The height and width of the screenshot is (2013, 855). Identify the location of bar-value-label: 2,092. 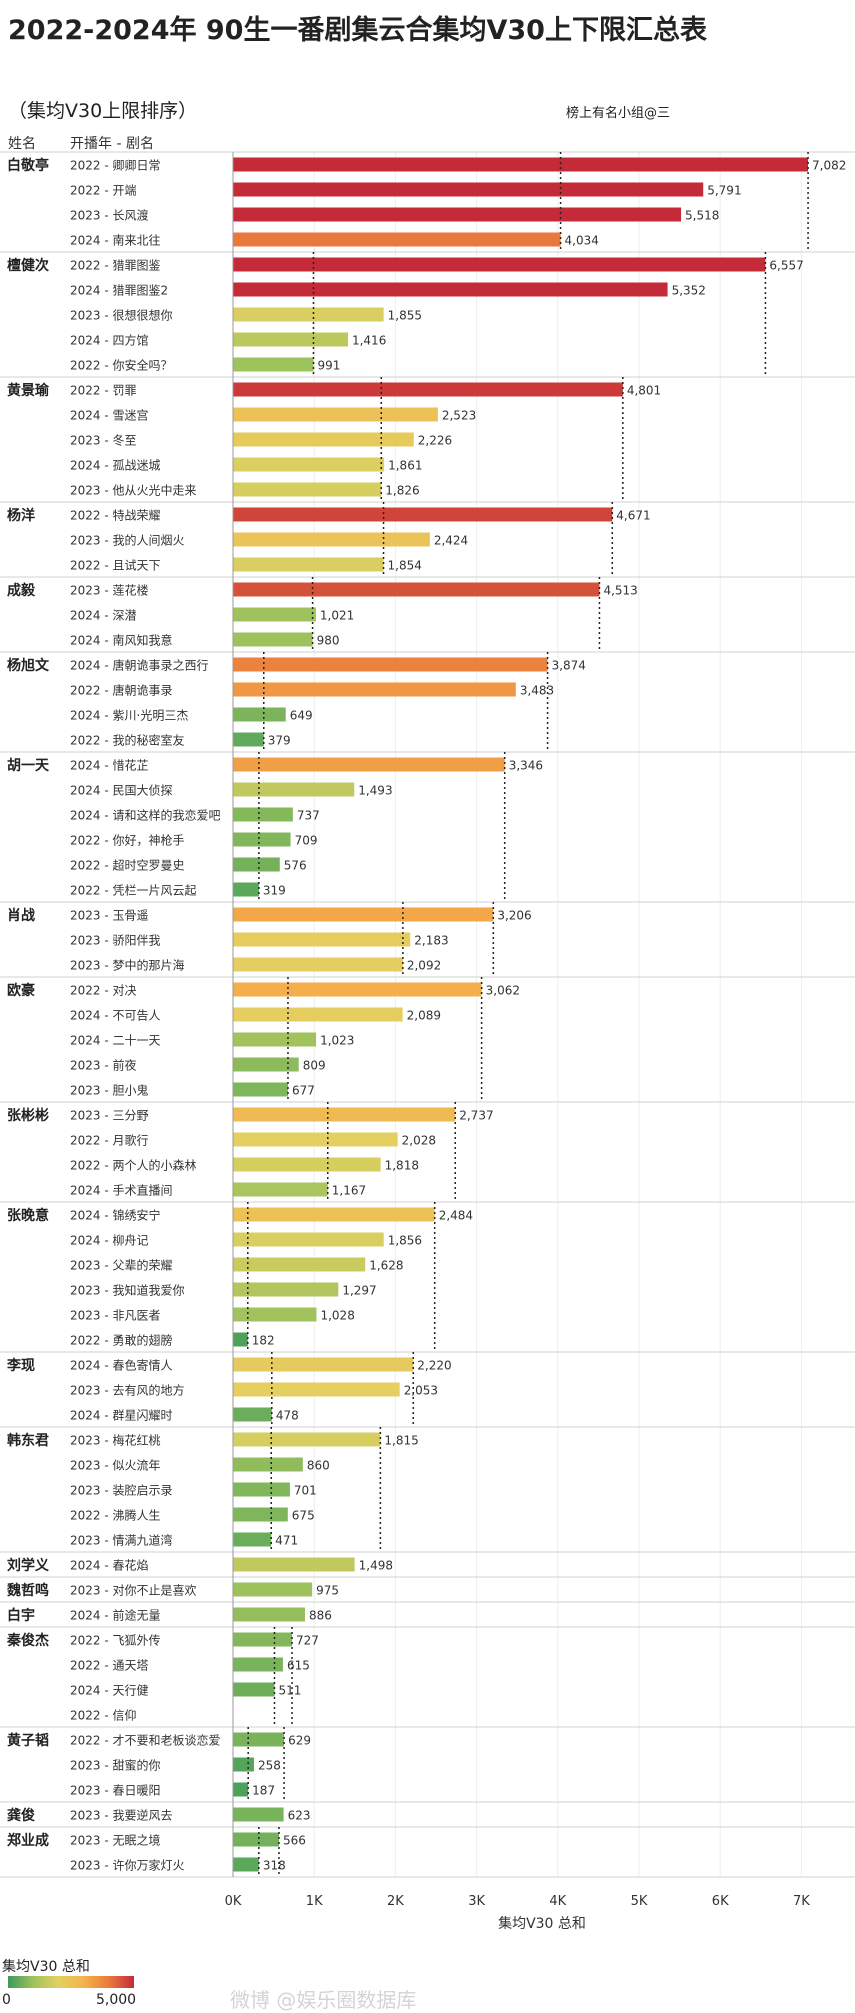
(424, 966).